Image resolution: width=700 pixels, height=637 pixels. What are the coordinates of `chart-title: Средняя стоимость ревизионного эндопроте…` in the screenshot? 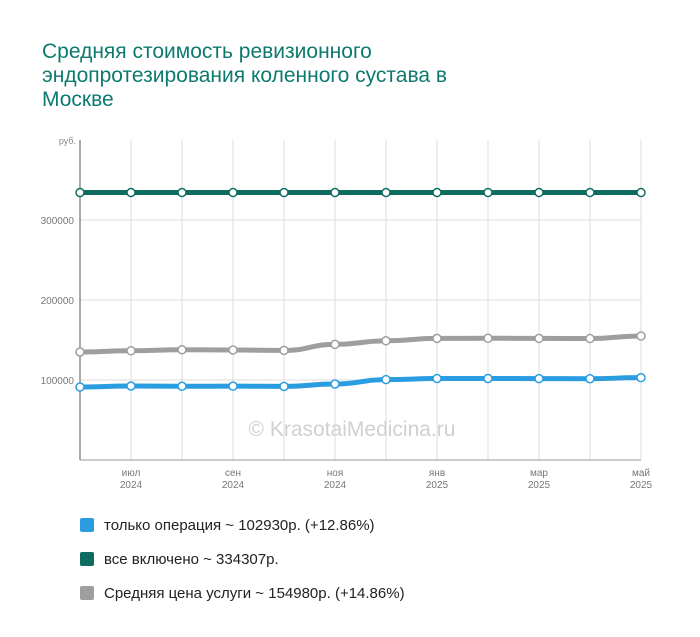 It's located at (302, 76).